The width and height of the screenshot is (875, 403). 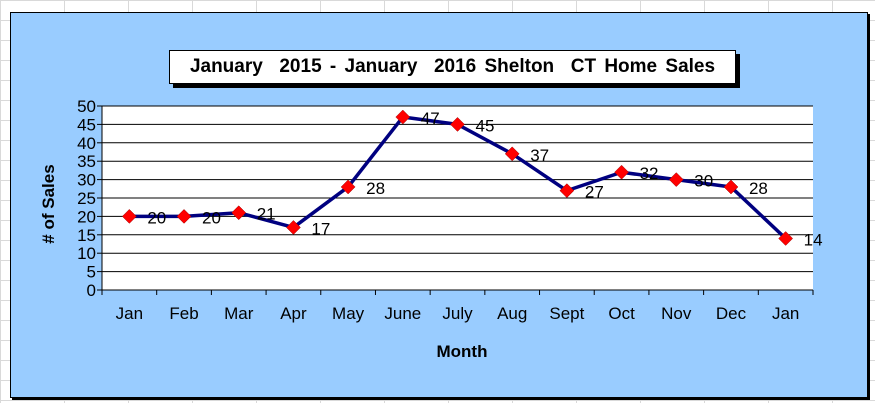 What do you see at coordinates (86, 180) in the screenshot?
I see `y-tick-label: 30` at bounding box center [86, 180].